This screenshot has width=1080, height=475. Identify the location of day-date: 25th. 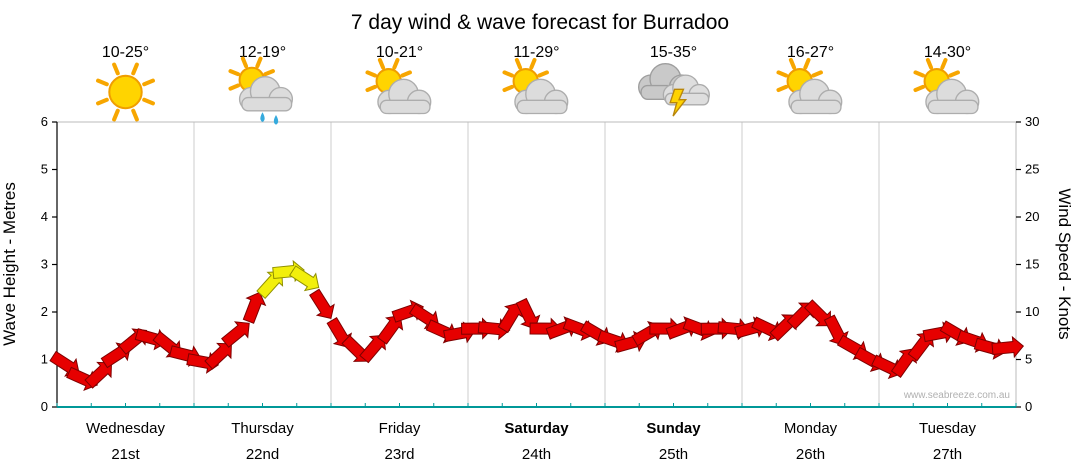
(673, 454).